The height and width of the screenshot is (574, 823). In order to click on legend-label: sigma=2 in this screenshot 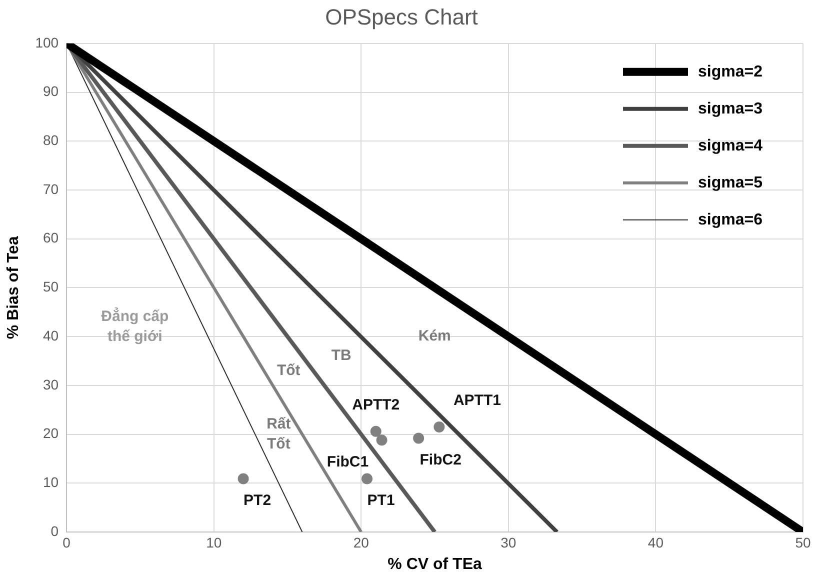, I will do `click(730, 71)`.